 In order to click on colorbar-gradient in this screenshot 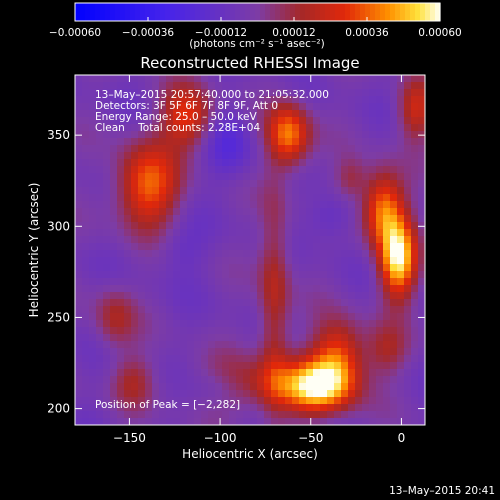, I will do `click(258, 12)`.